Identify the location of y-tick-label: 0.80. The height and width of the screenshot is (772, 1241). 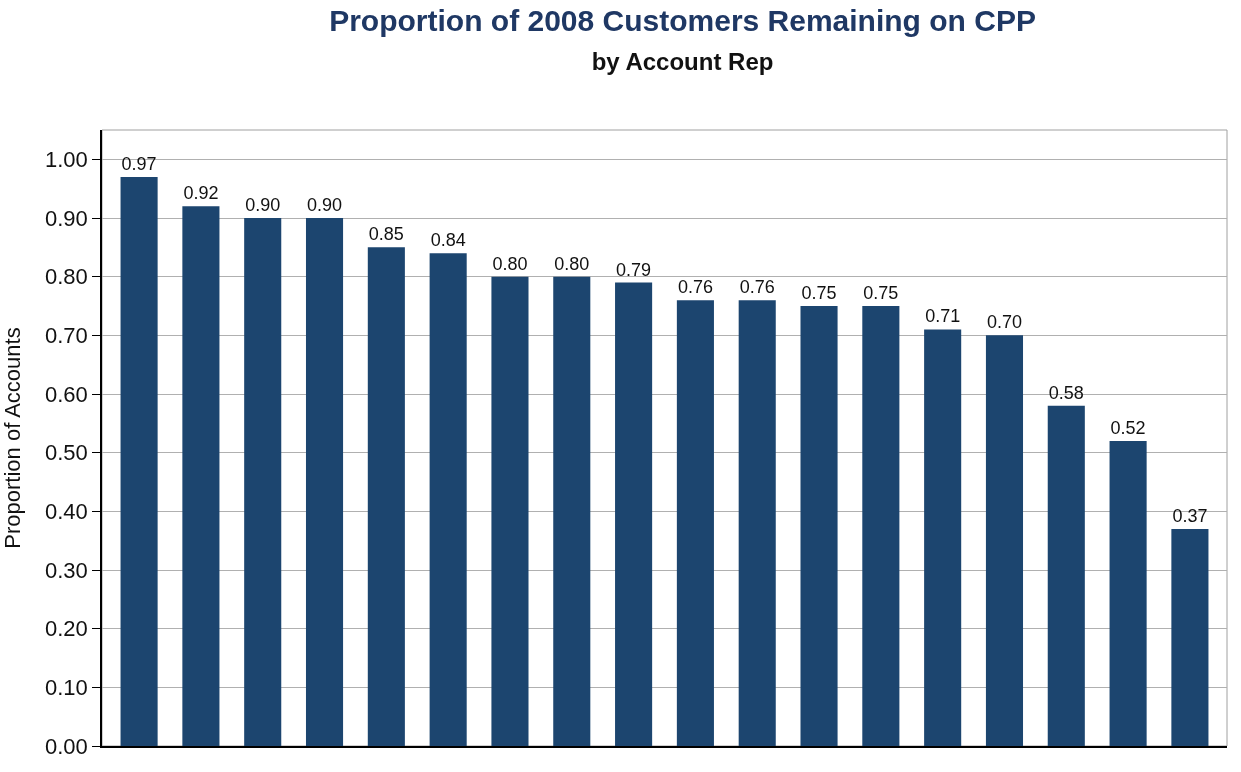
(66, 277).